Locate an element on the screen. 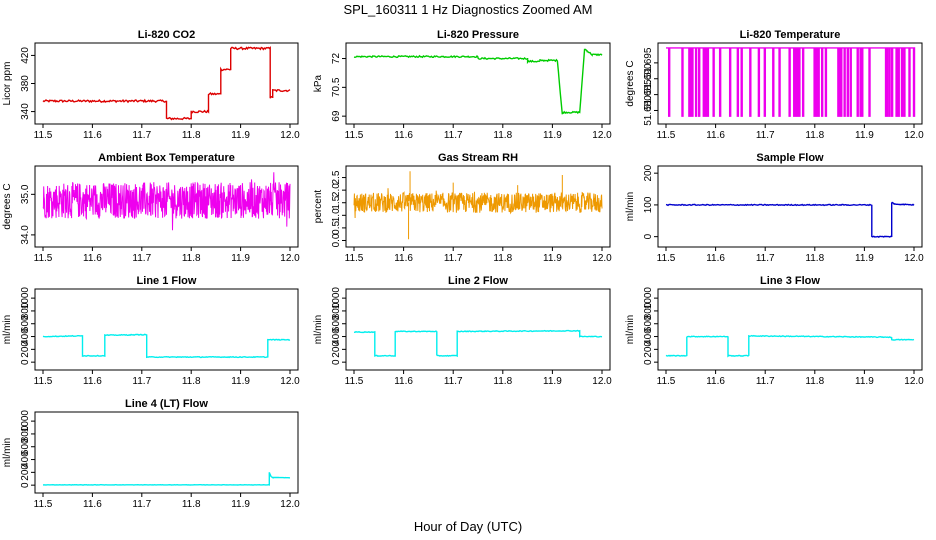 The height and width of the screenshot is (540, 936). y-tick-label: 0.5 is located at coordinates (336, 228).